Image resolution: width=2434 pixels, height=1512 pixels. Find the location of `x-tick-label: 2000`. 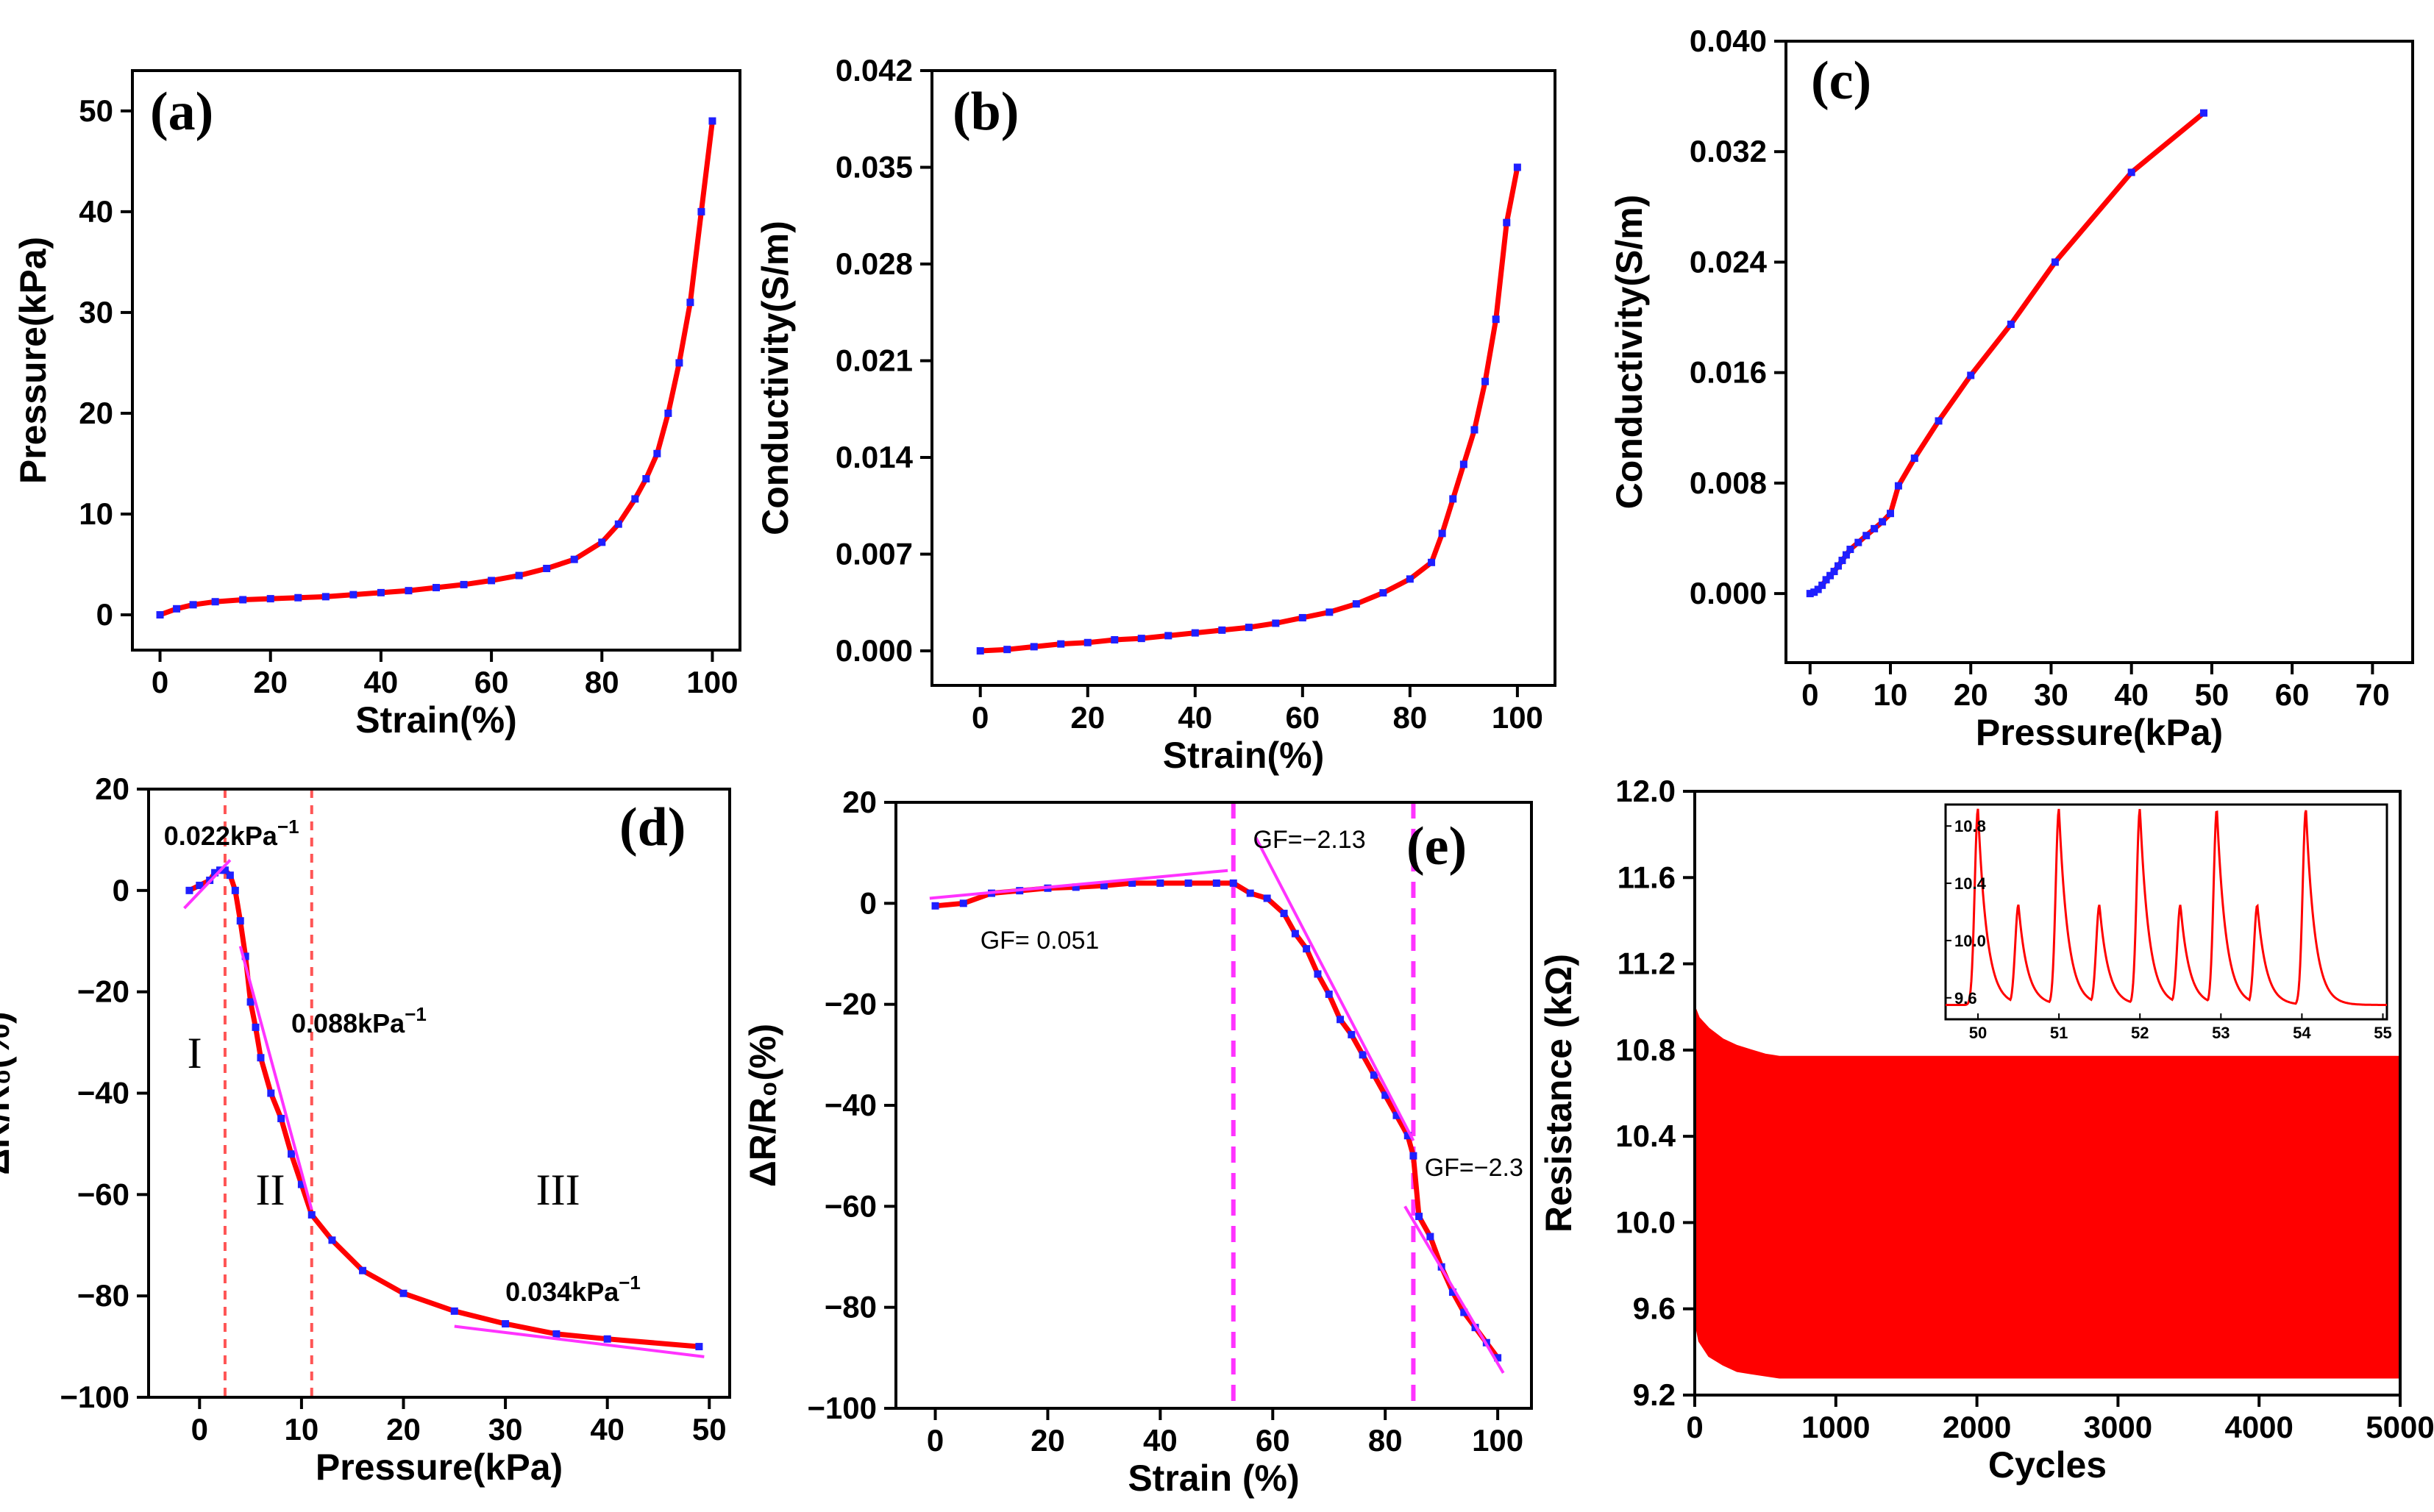

x-tick-label: 2000 is located at coordinates (1977, 1427).